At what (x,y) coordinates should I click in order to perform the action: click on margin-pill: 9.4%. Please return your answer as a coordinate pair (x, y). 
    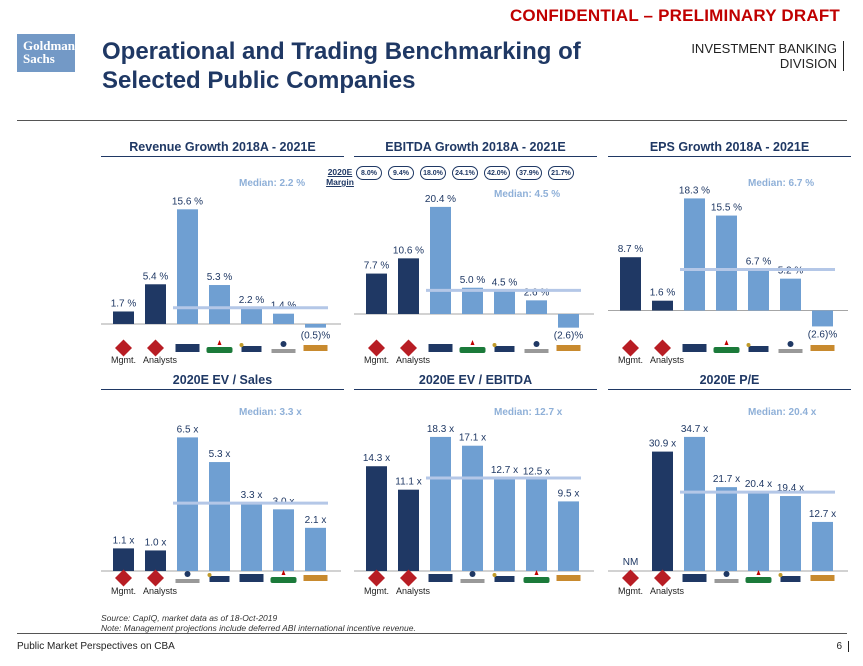
    Looking at the image, I should click on (401, 173).